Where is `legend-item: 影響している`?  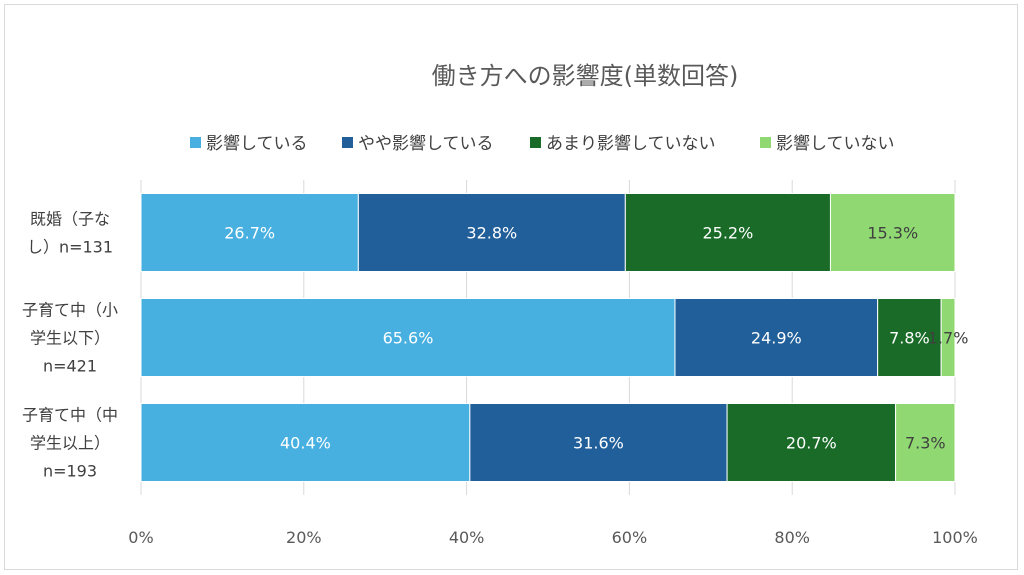 legend-item: 影響している is located at coordinates (249, 144).